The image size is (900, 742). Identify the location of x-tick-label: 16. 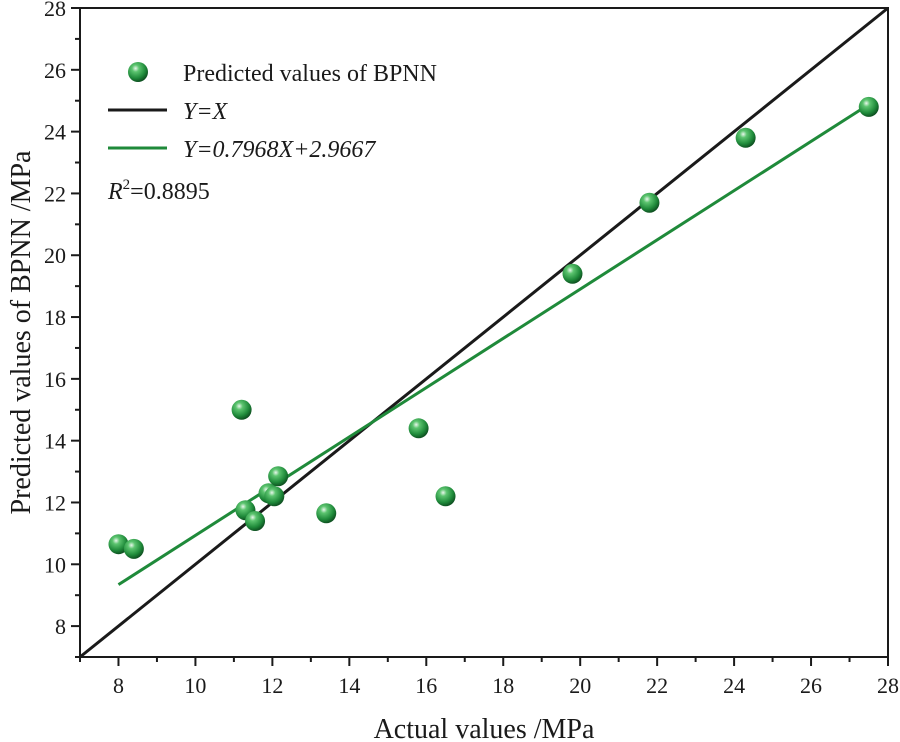
(426, 685).